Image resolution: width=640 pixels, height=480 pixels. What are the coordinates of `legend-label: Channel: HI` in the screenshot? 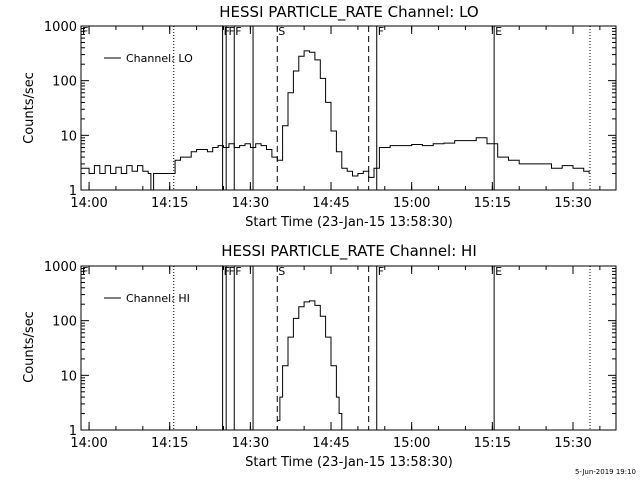 It's located at (158, 298).